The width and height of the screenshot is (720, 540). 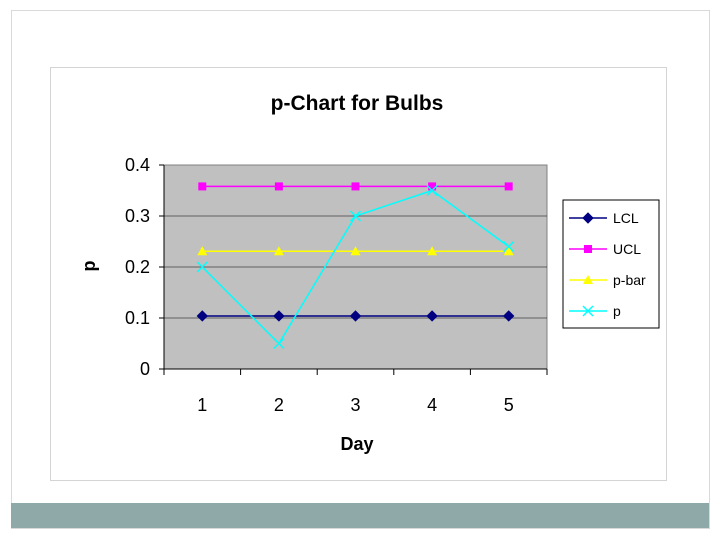 What do you see at coordinates (607, 280) in the screenshot?
I see `legend-item-p-bar: p-bar` at bounding box center [607, 280].